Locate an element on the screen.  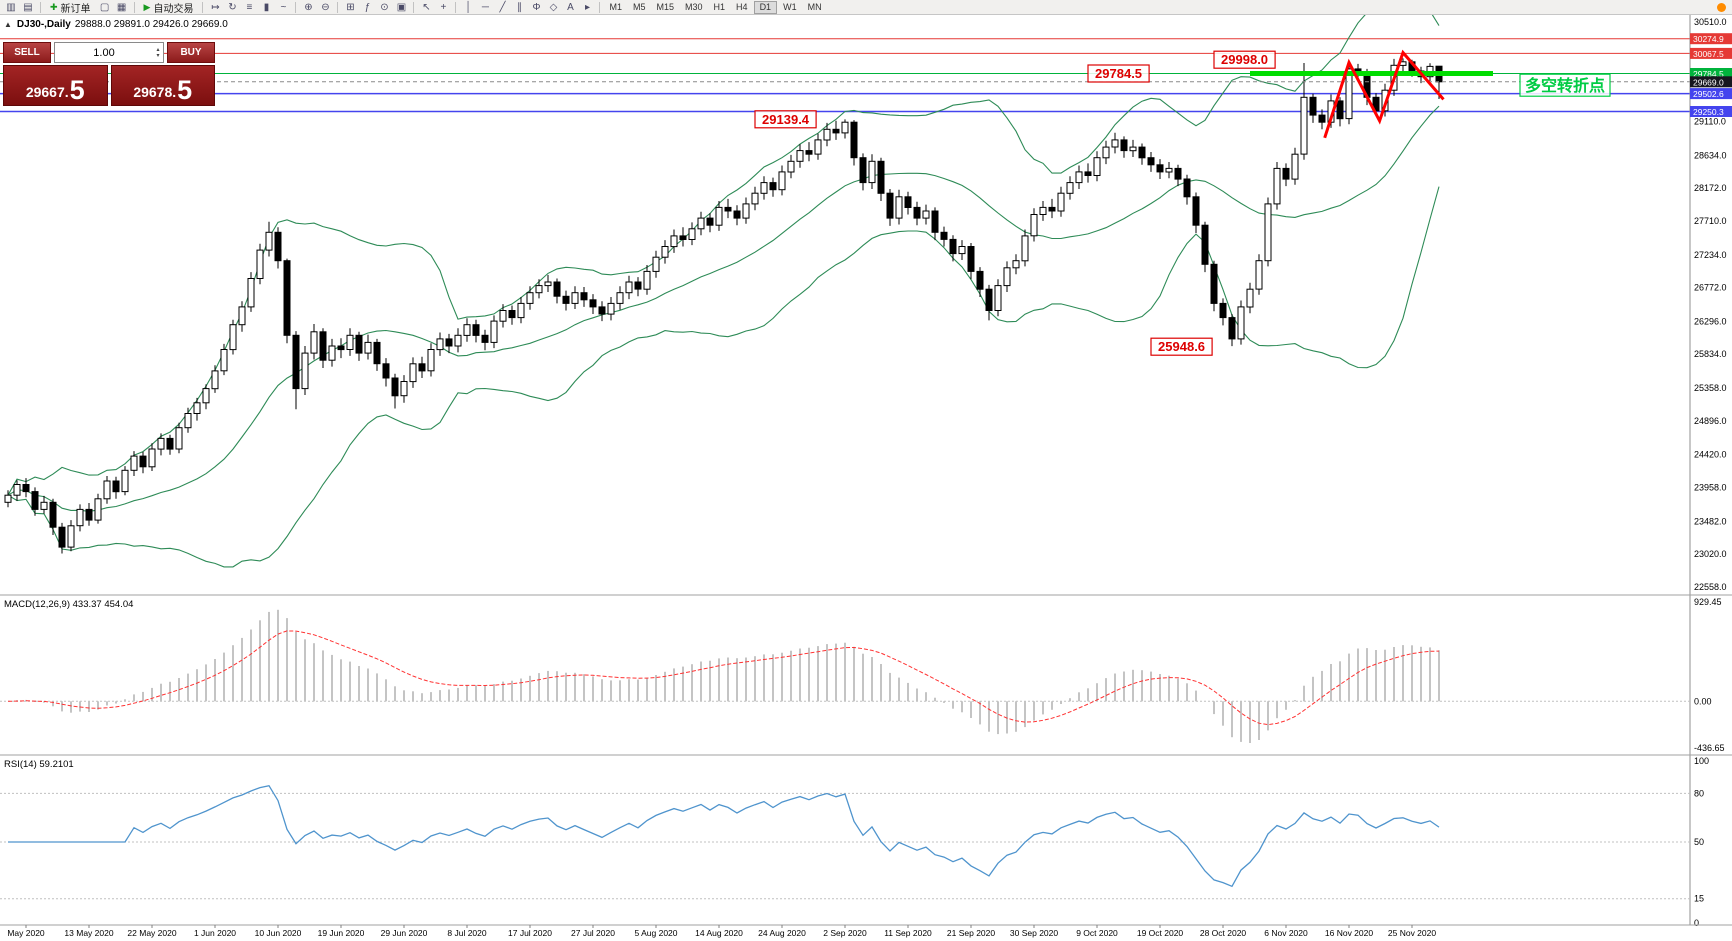
macd-axis-label: 929.45 is located at coordinates (1708, 602).